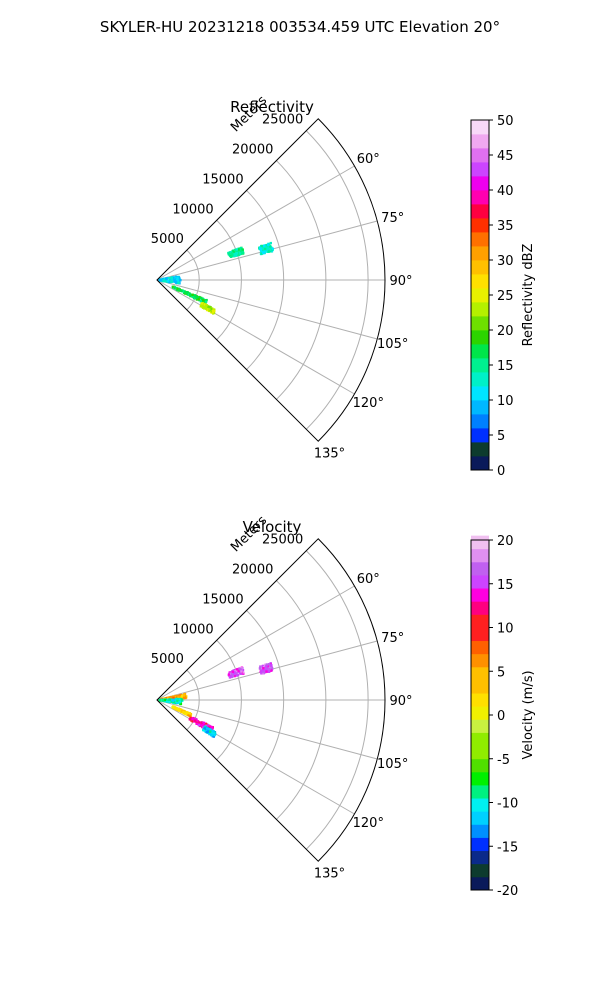 The height and width of the screenshot is (1000, 600). I want to click on radial-tick-label: 10000, so click(192, 629).